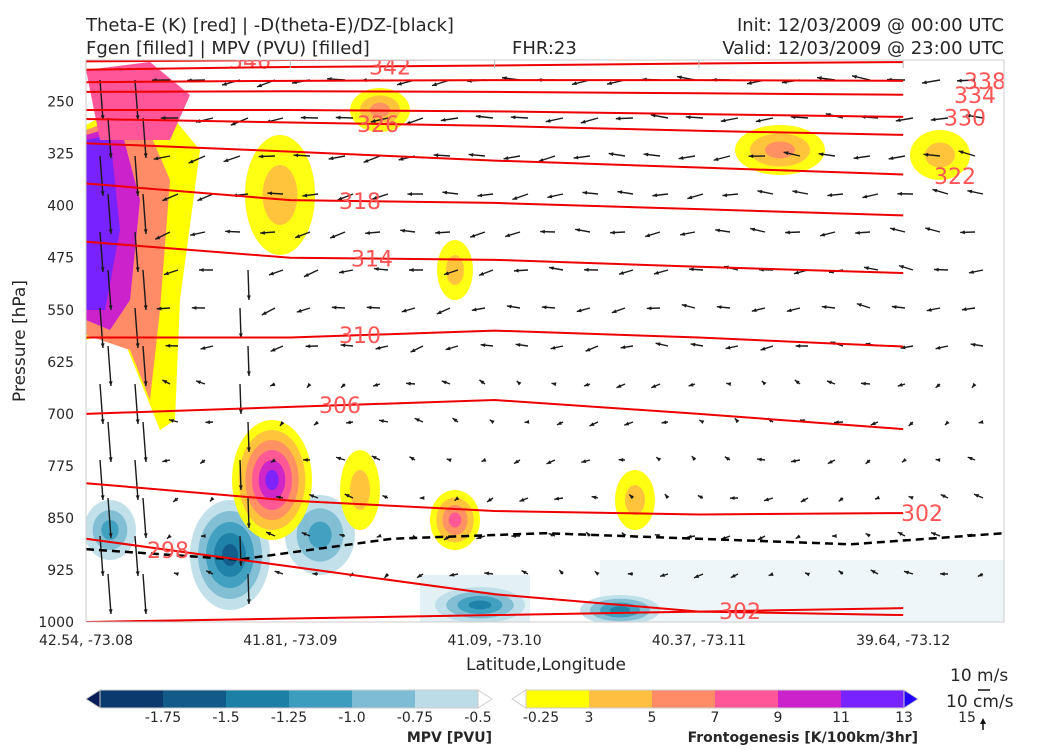 The image size is (1050, 750). Describe the element at coordinates (940, 155) in the screenshot. I see `fgen-blob` at that location.